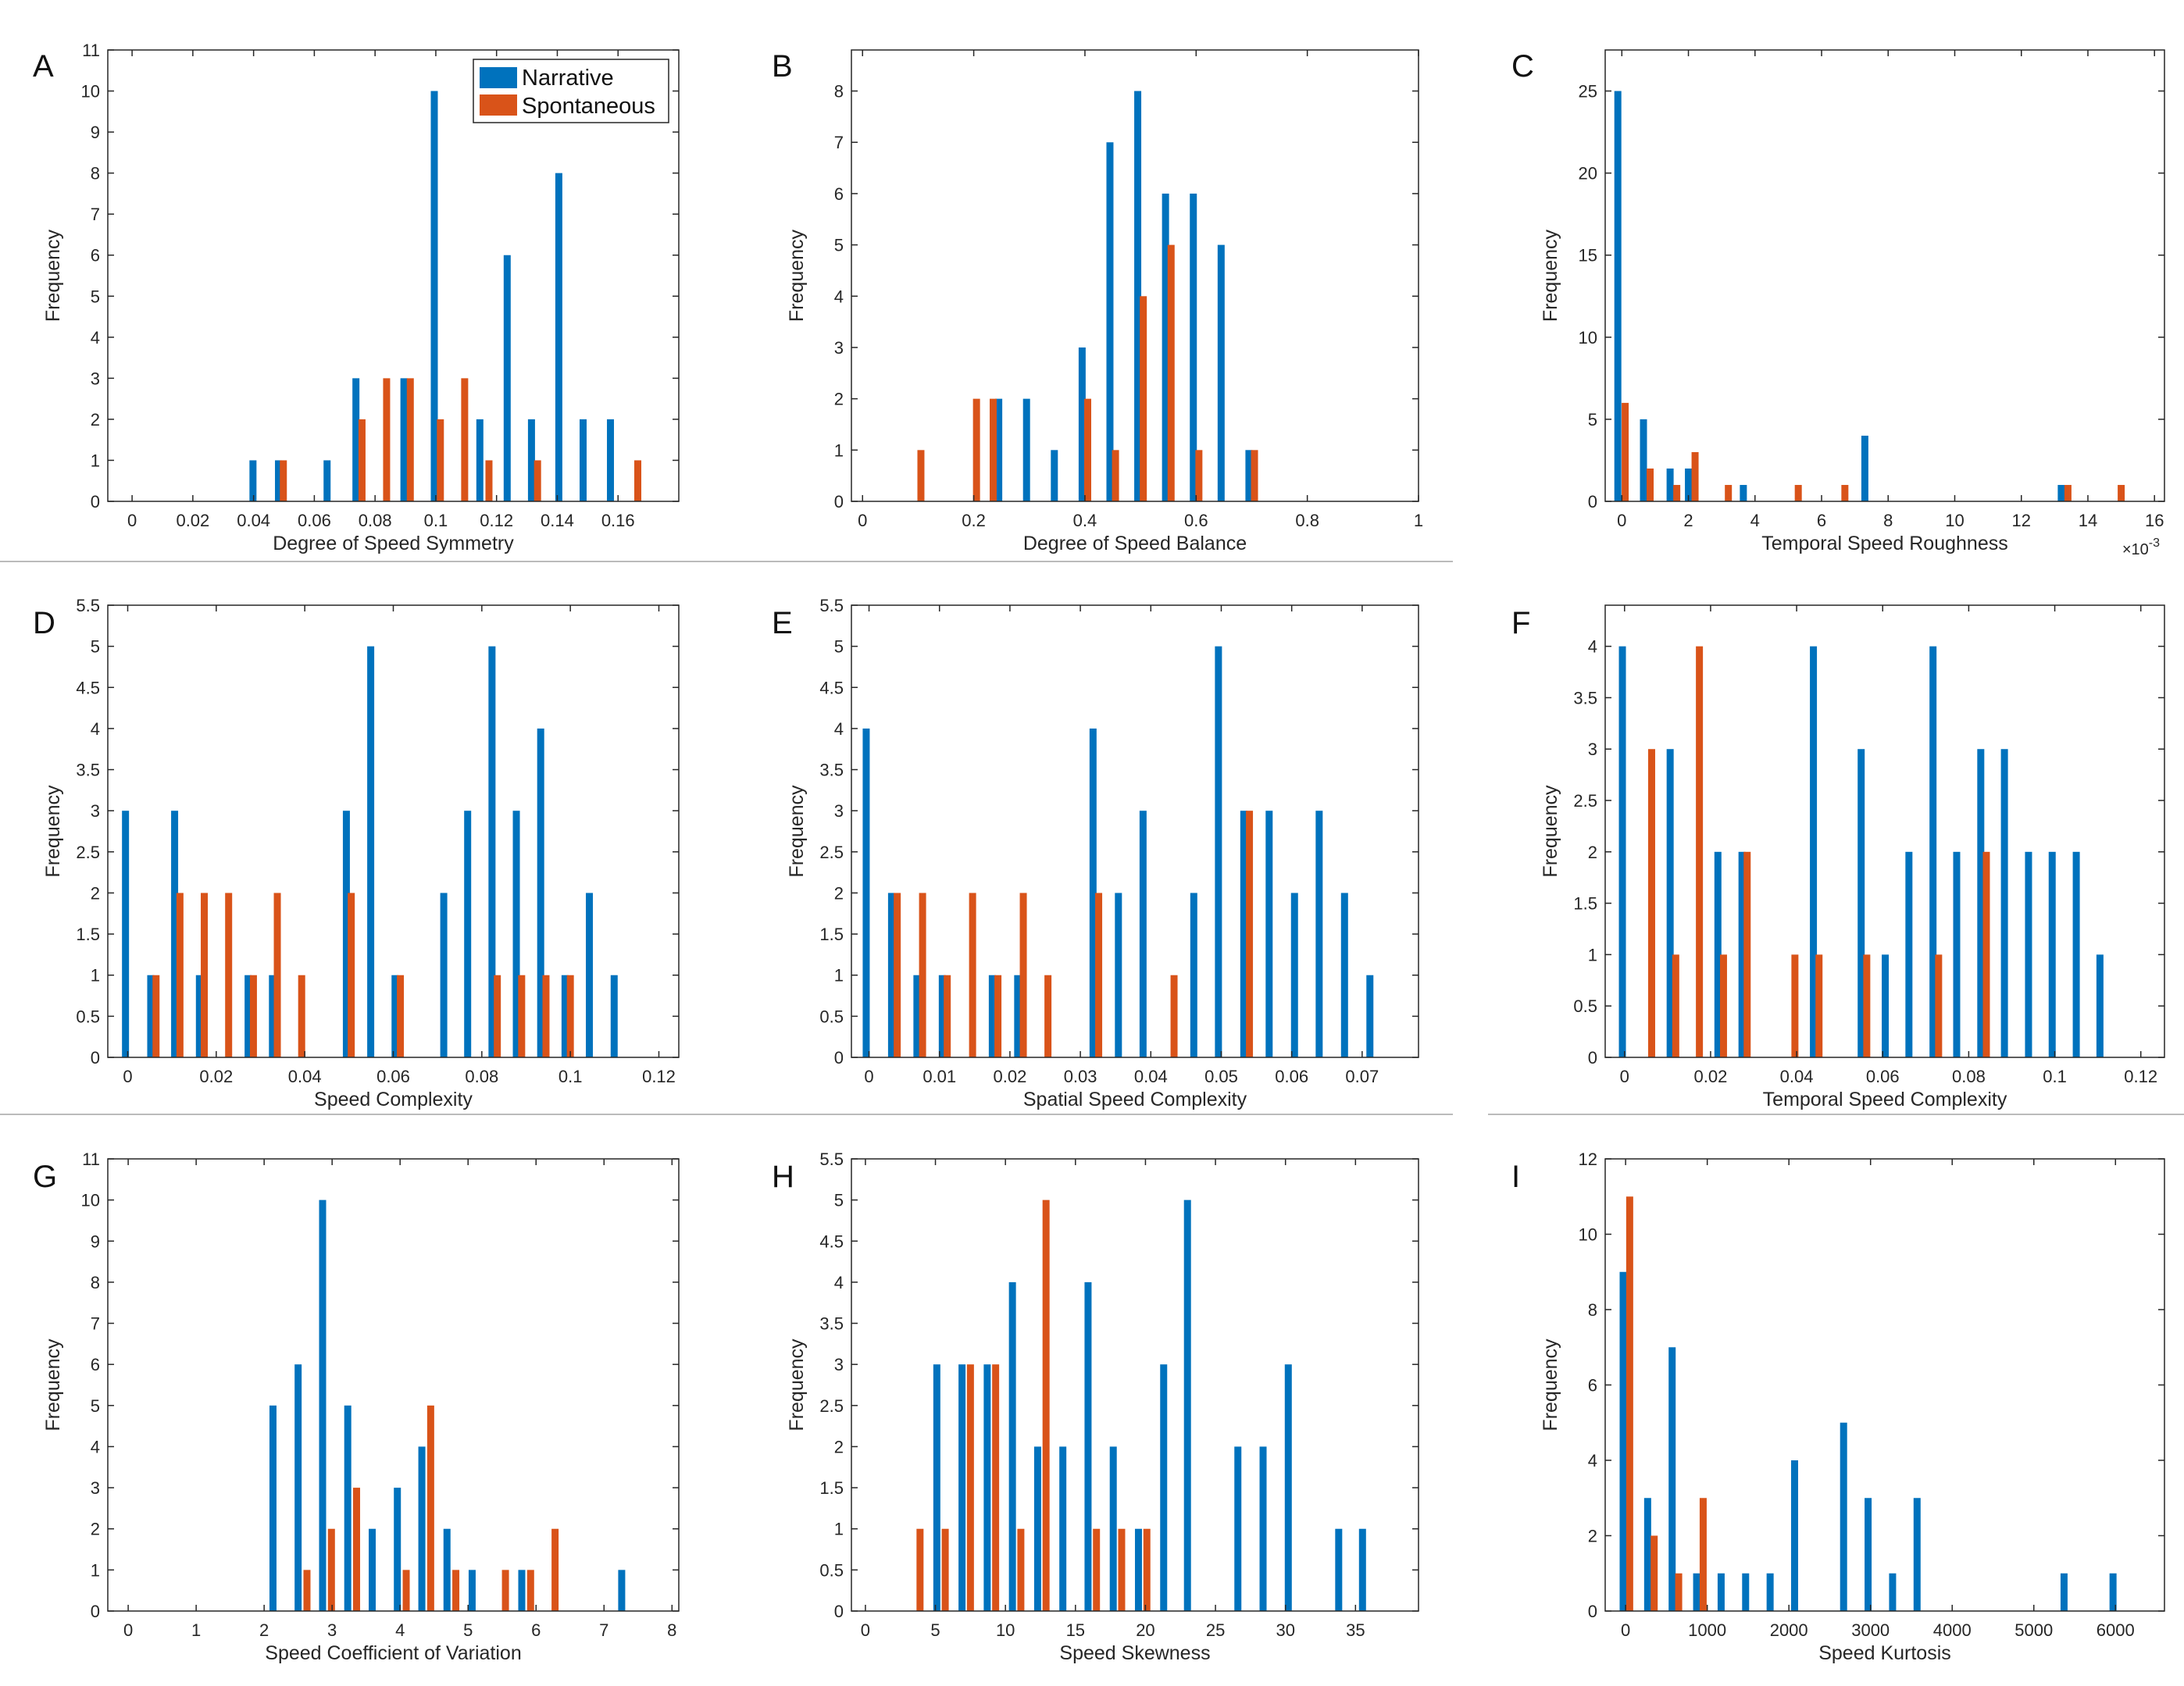 This screenshot has width=2184, height=1686. Describe the element at coordinates (571, 91) in the screenshot. I see `legend: Narrative Spontaneous` at that location.